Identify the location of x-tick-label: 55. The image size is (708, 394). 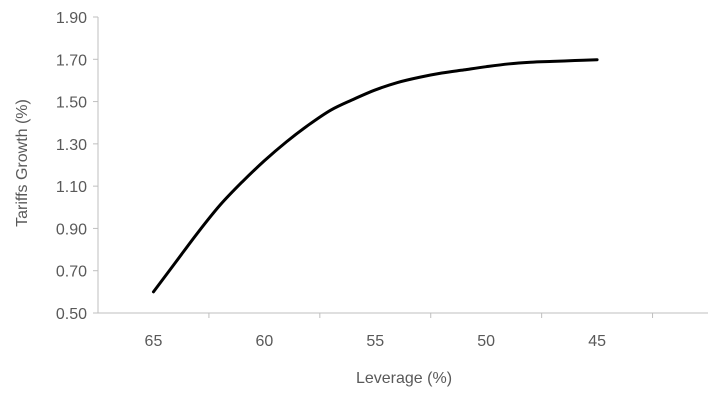
(375, 341).